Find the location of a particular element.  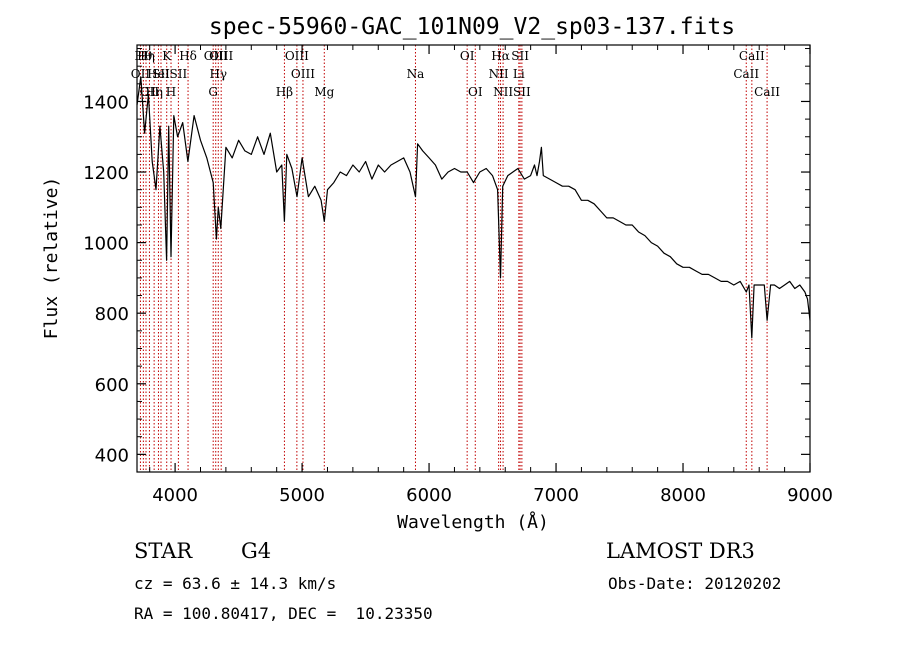

y-axis-title: Flux (relative) is located at coordinates (51, 258).